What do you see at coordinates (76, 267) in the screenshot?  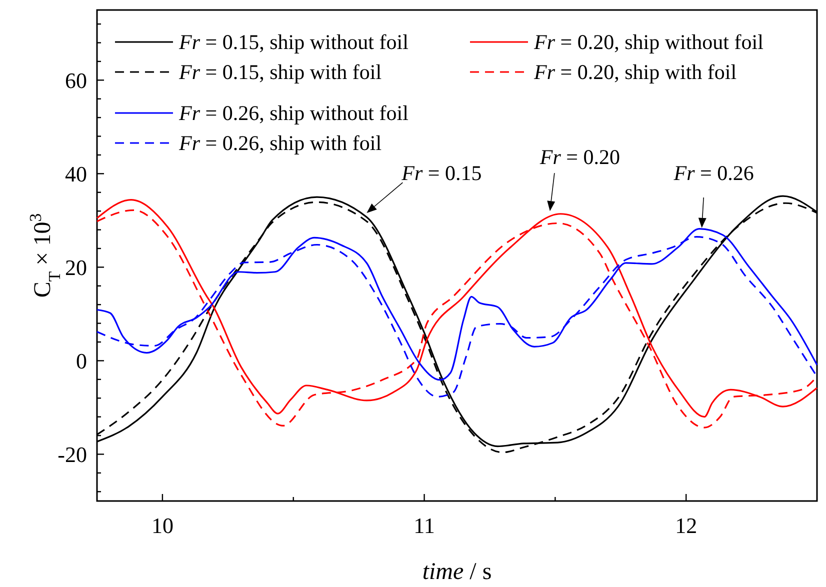 I see `y-tick-label: 20` at bounding box center [76, 267].